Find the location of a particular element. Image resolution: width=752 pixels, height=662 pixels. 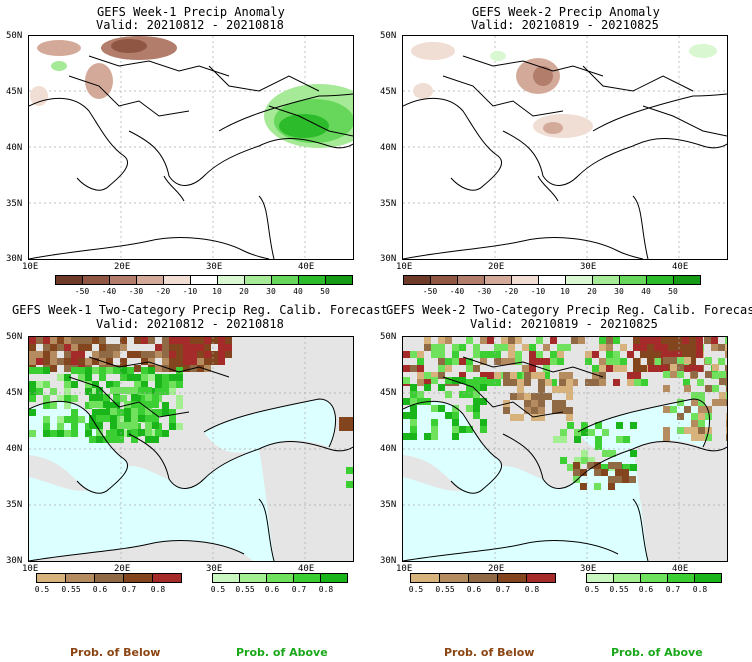

panel3-lat-40: 40N is located at coordinates (14, 449).